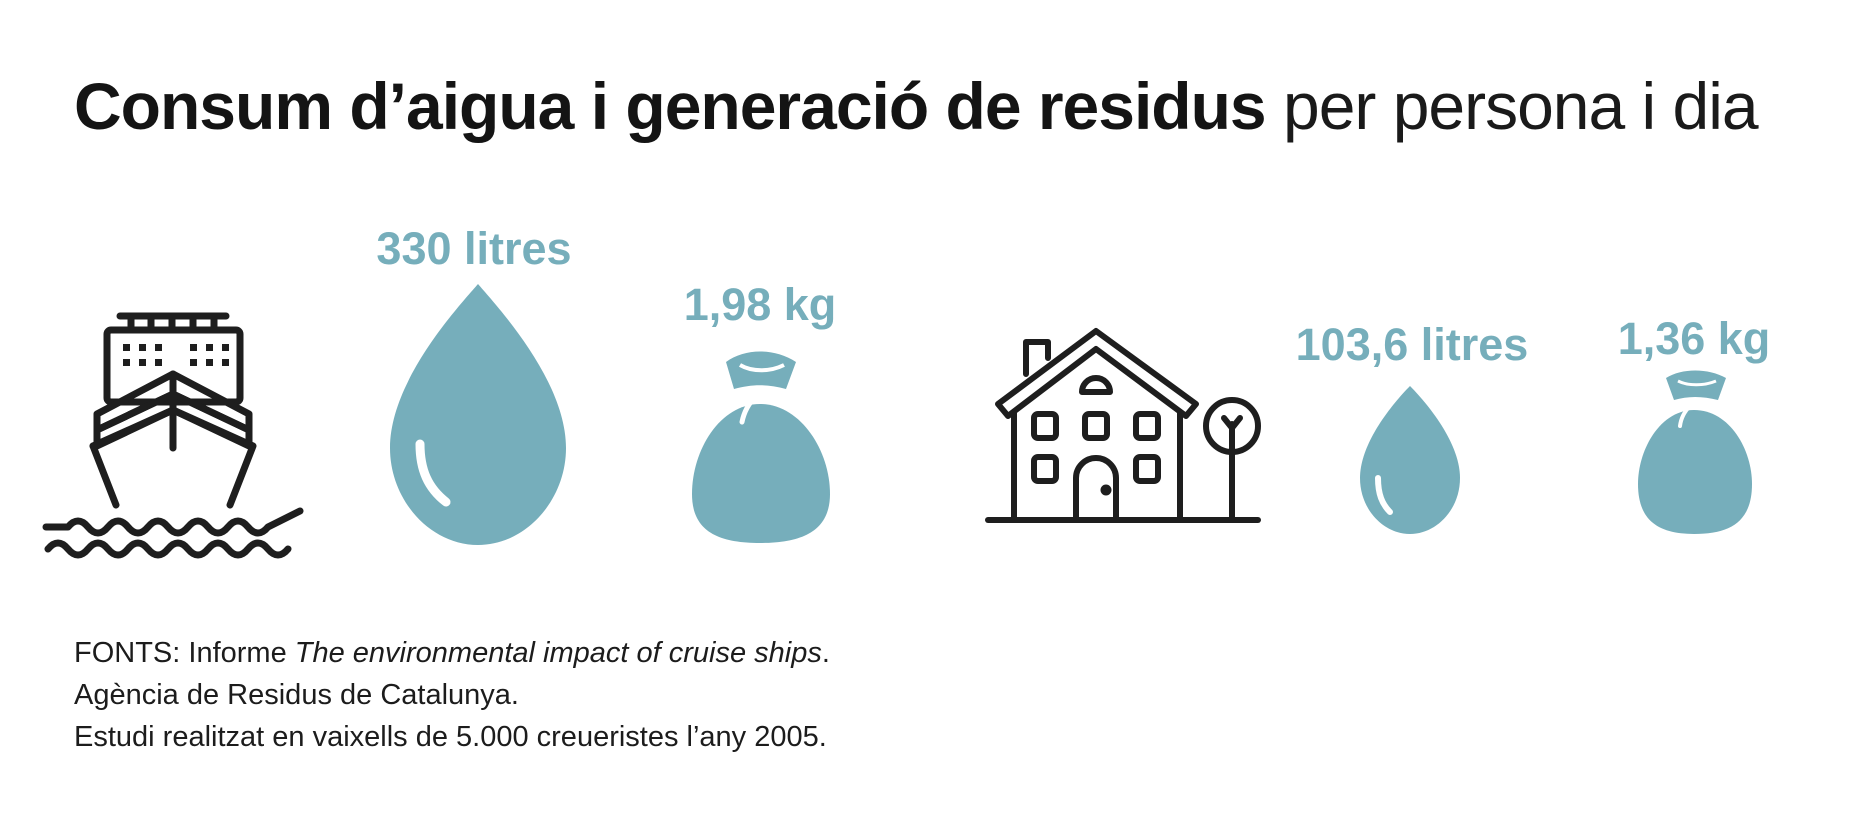 The height and width of the screenshot is (816, 1875). I want to click on source-line-2: Agència de Residus de Catalunya., so click(296, 695).